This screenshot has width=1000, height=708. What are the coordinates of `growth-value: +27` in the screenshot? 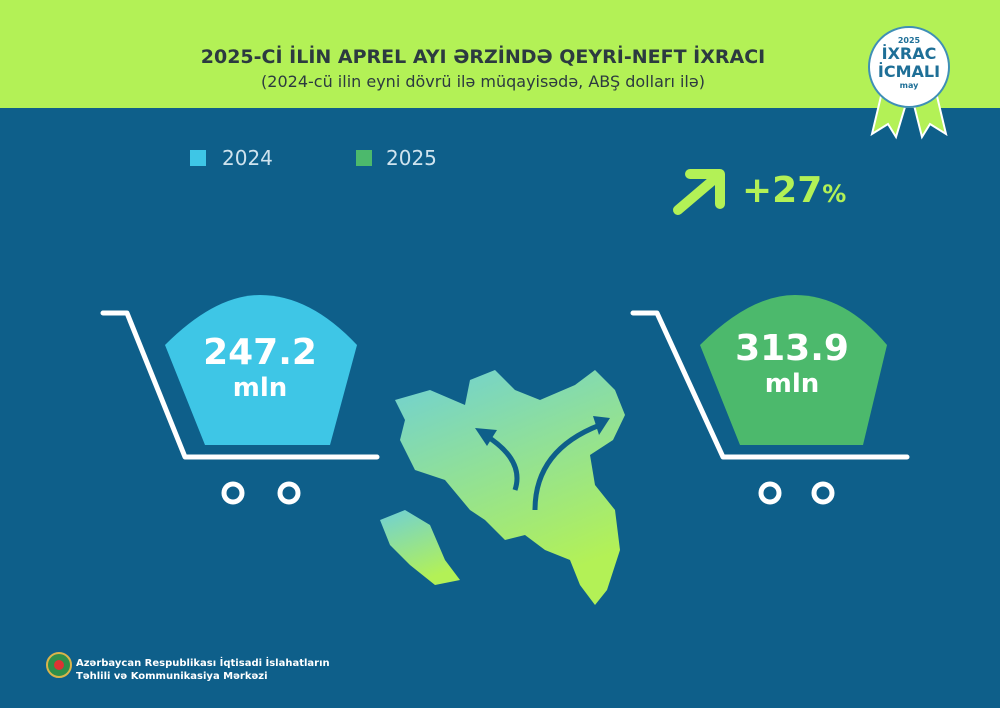 It's located at (782, 190).